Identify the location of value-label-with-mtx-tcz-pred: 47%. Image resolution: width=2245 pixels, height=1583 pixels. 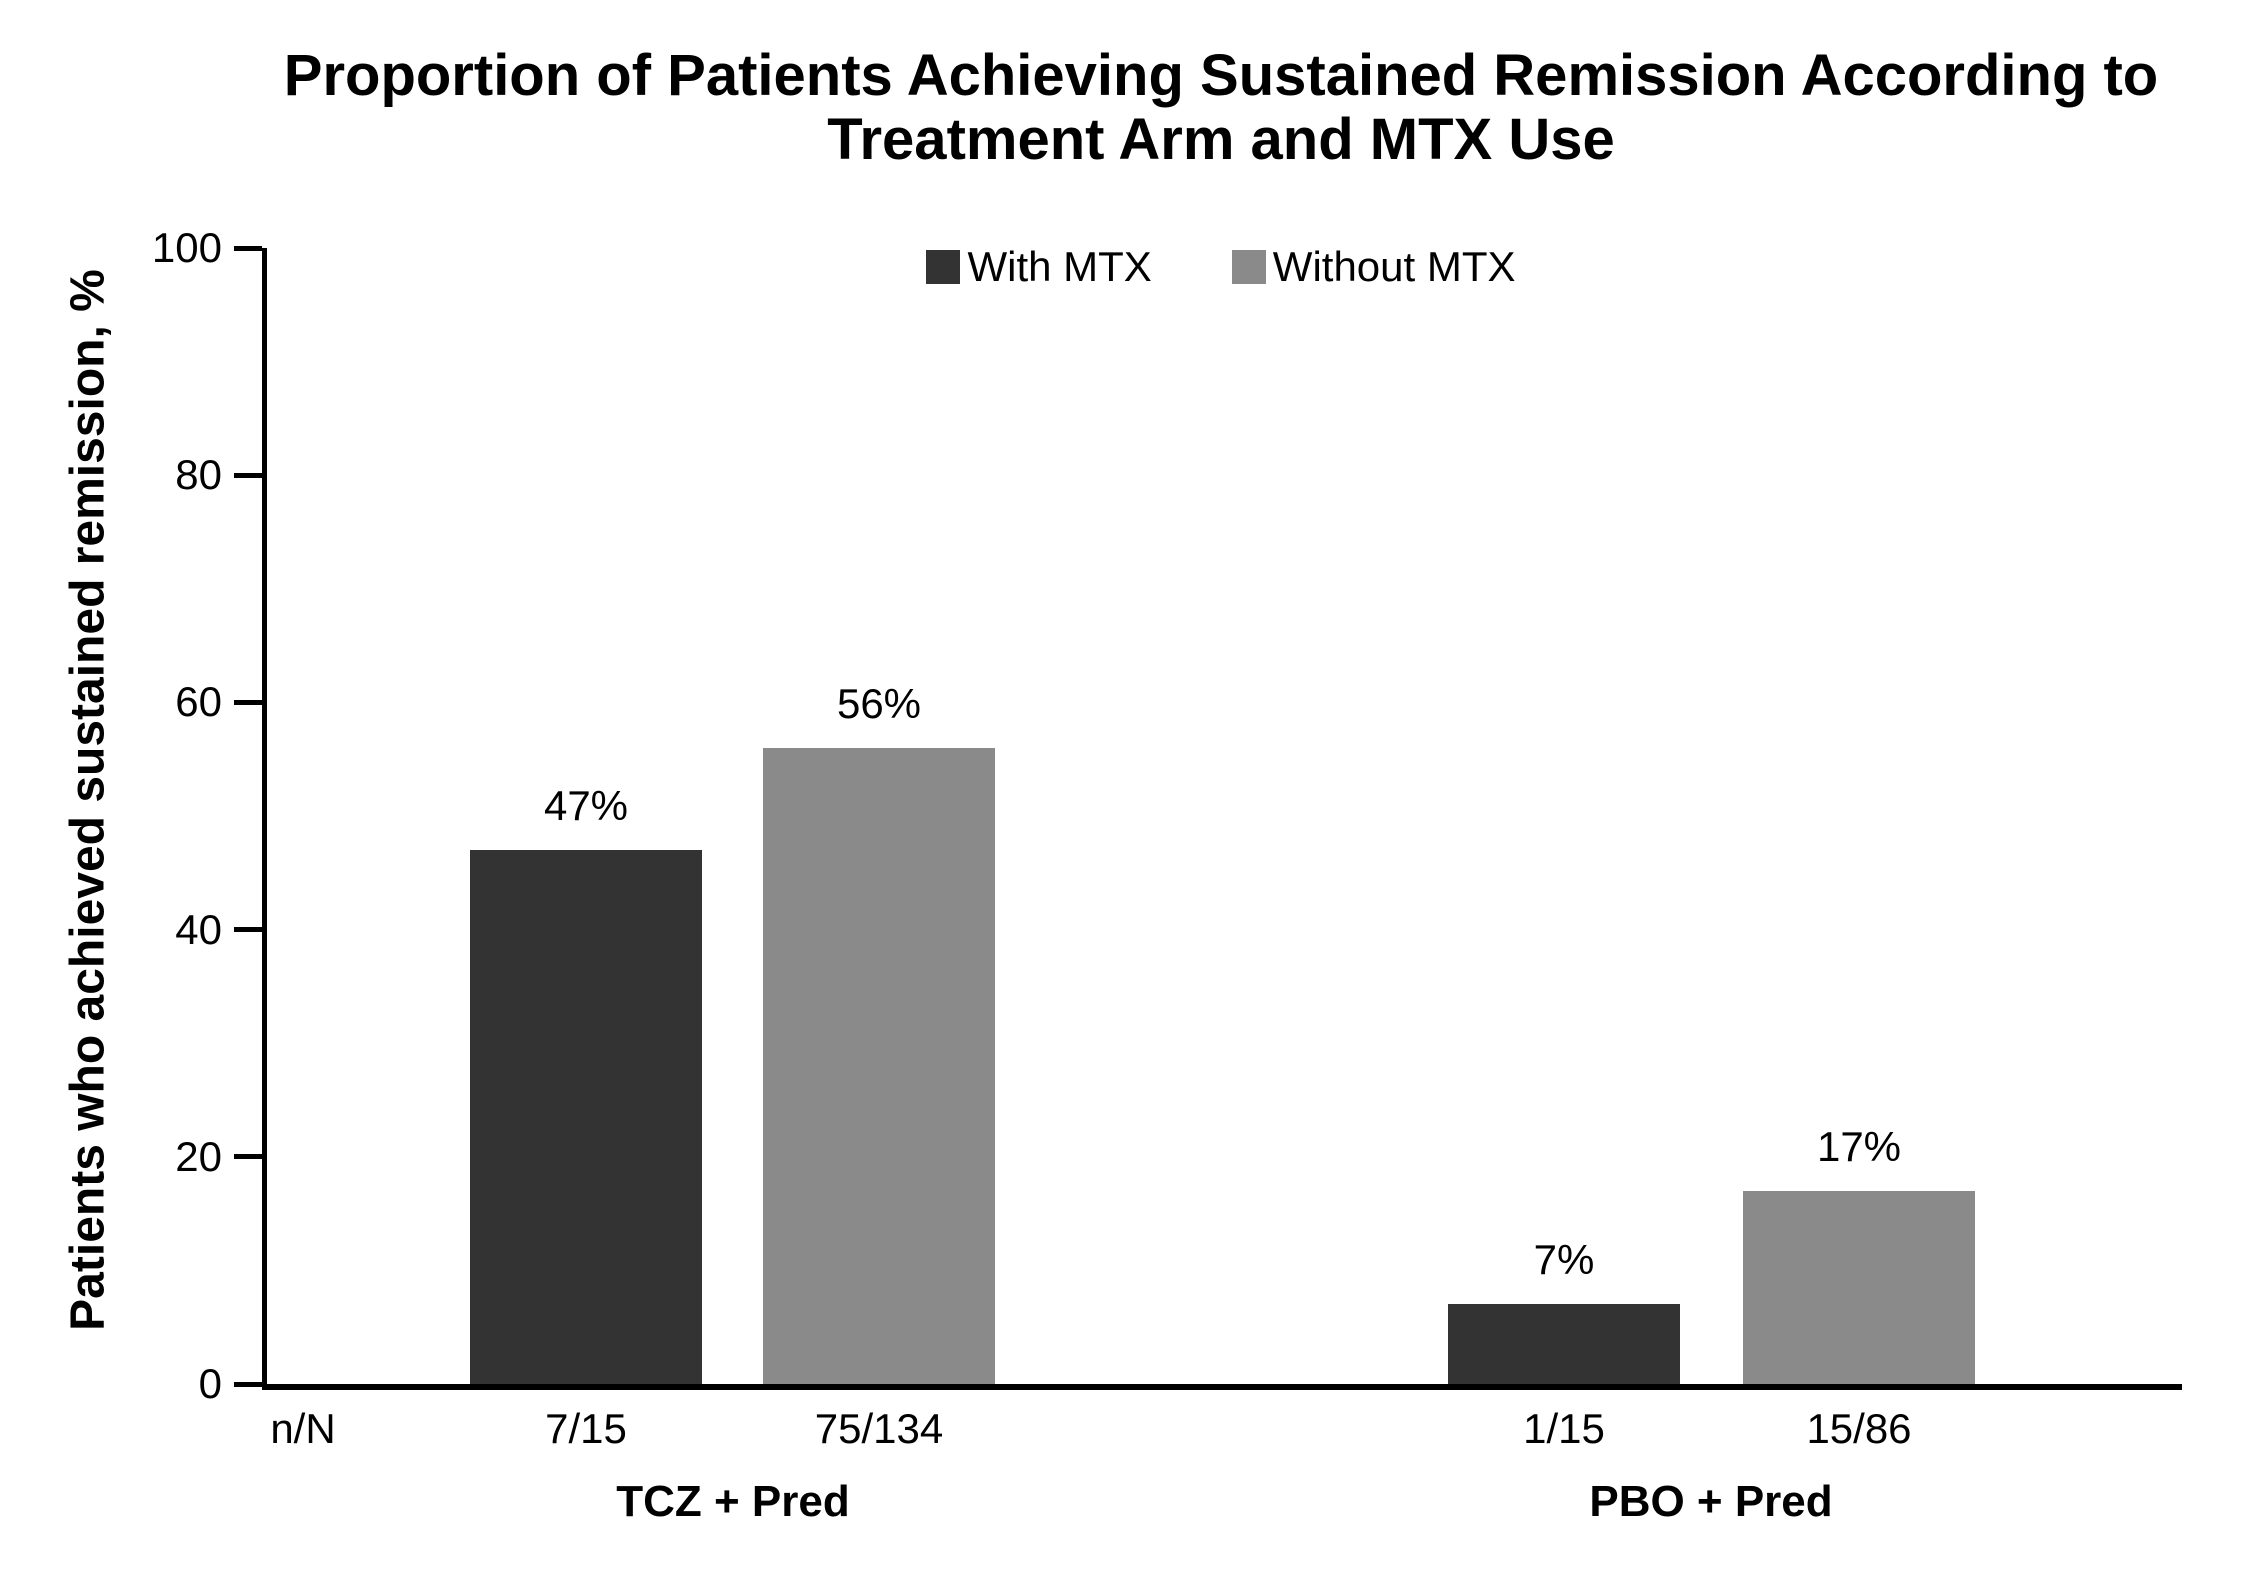
(586, 806).